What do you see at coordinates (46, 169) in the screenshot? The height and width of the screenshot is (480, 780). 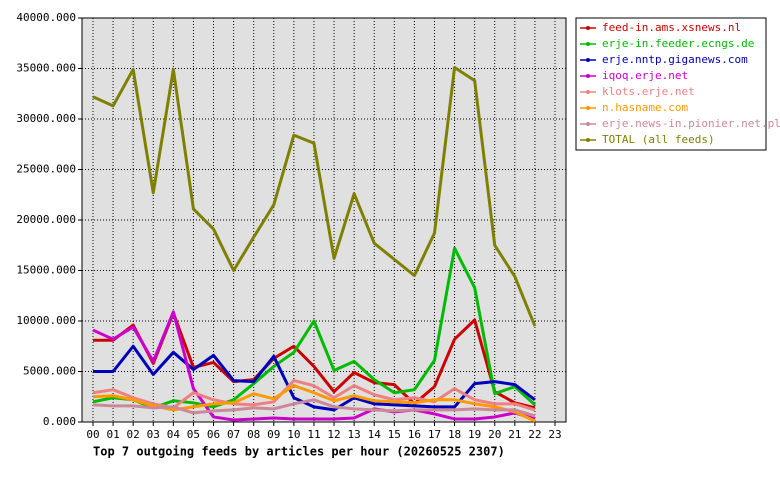 I see `y-tick-label: 25000.000` at bounding box center [46, 169].